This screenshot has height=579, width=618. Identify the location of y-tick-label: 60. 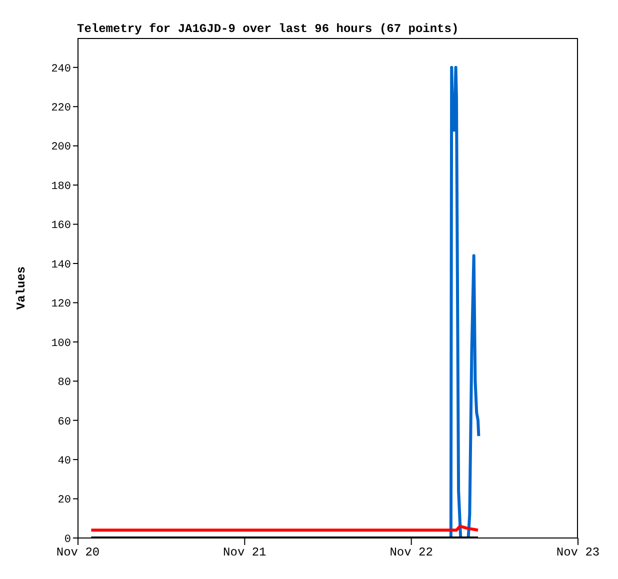
(64, 422).